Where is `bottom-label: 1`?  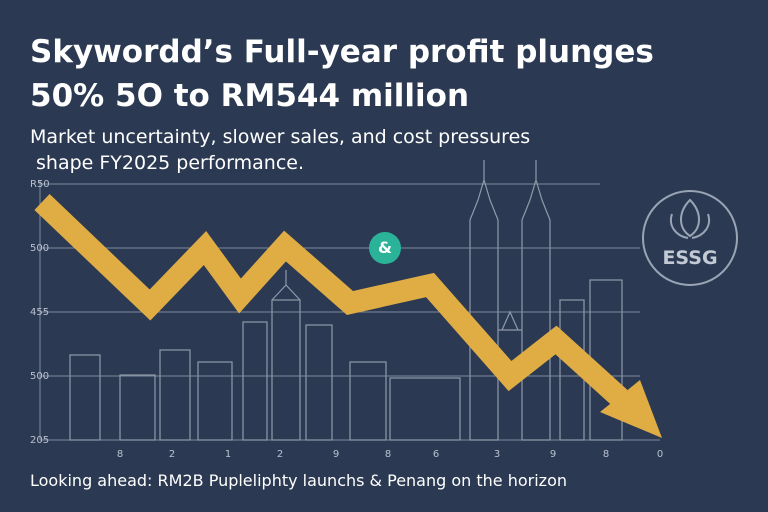
bottom-label: 1 is located at coordinates (228, 454).